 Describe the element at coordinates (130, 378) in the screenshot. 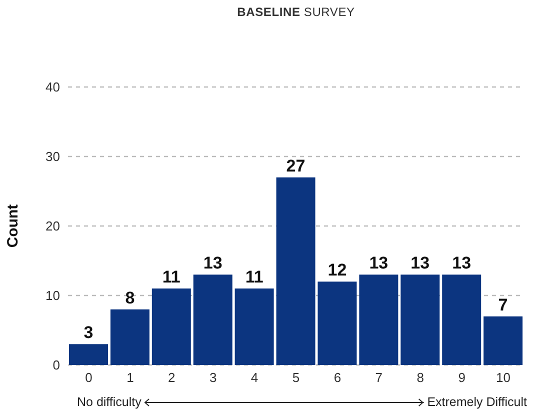

I see `x-tick-label: 1` at that location.